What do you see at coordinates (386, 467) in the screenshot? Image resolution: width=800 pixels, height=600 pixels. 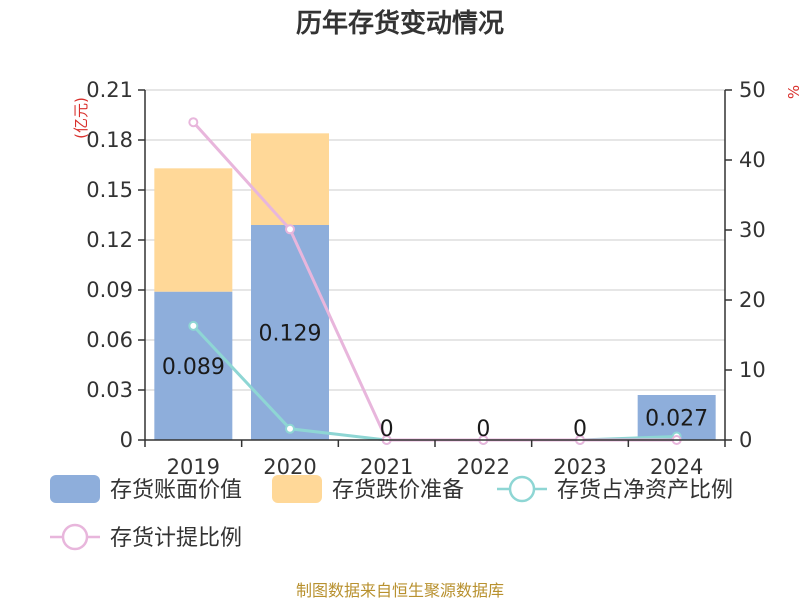 I see `x-tick-label: 2021` at bounding box center [386, 467].